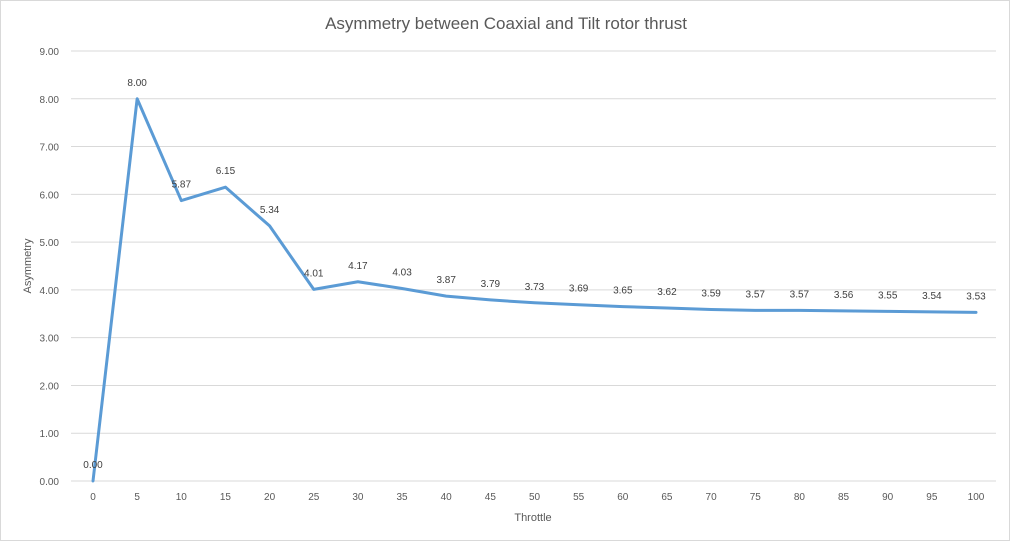 Image resolution: width=1010 pixels, height=542 pixels. I want to click on x-tick-label: 100, so click(976, 497).